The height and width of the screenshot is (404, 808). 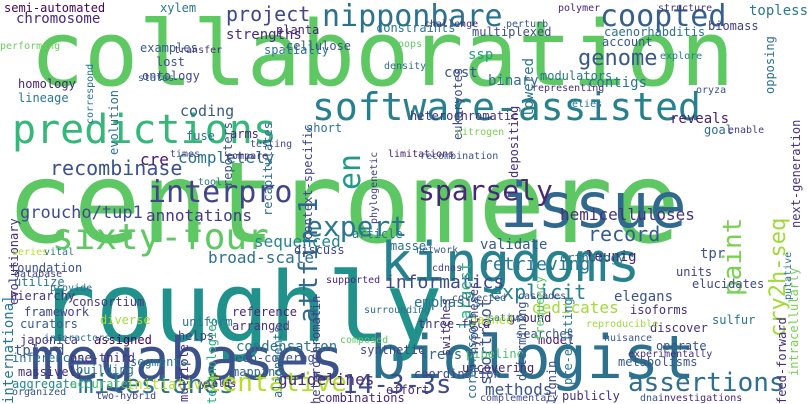 I want to click on word-pre-existing: pre-existing, so click(x=568, y=341).